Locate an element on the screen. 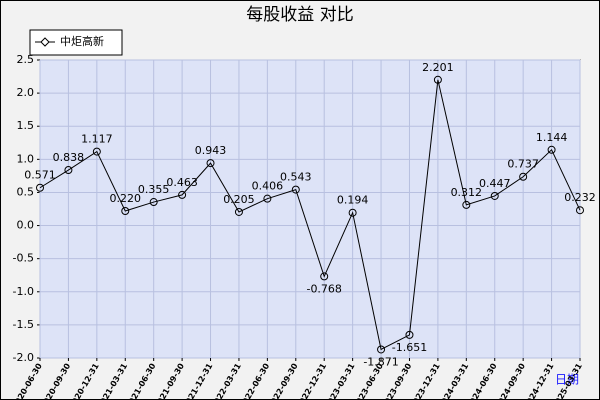 The image size is (600, 400). data-label: 0.194 is located at coordinates (353, 200).